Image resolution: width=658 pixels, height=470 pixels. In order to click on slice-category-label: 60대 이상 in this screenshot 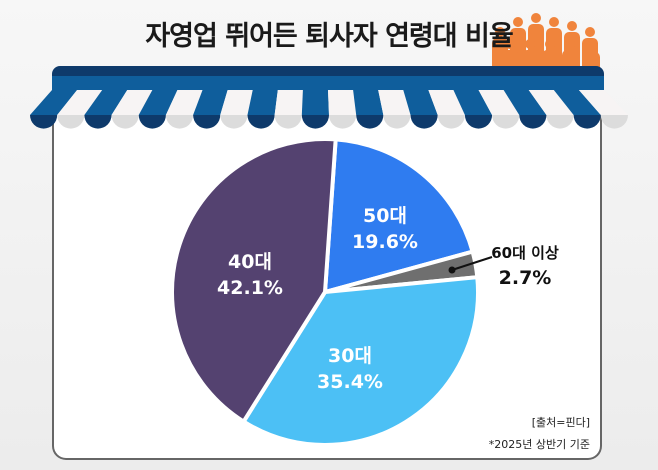, I will do `click(525, 253)`.